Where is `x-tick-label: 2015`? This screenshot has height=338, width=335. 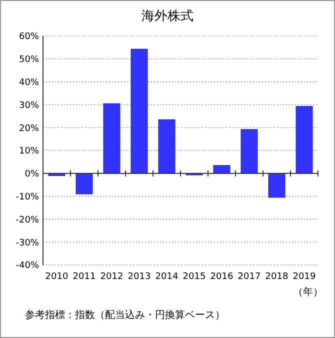
x-tick-label: 2015 is located at coordinates (194, 277).